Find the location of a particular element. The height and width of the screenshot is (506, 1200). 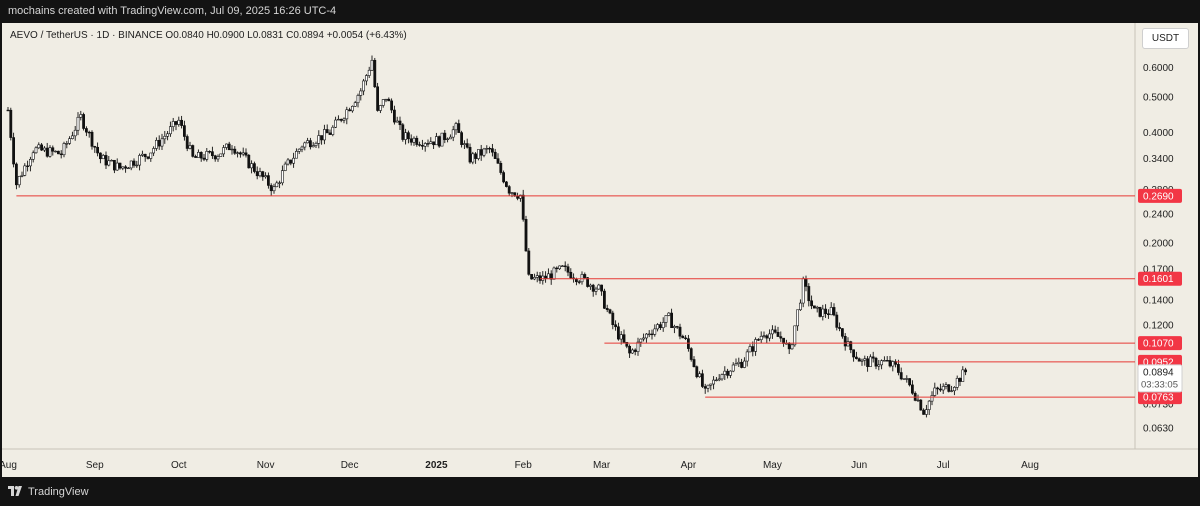

level-badge-label: 0.0763 is located at coordinates (1158, 398).